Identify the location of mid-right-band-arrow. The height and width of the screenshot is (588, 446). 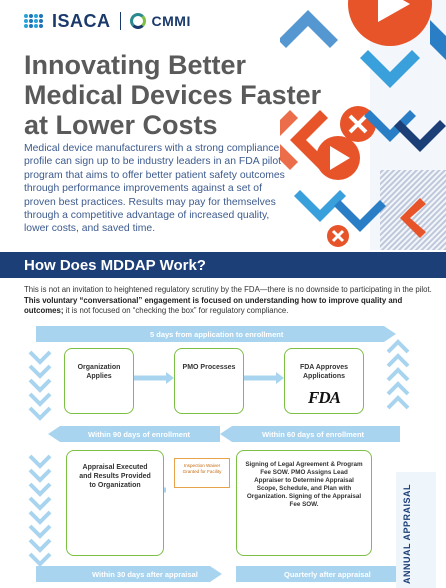
(310, 434).